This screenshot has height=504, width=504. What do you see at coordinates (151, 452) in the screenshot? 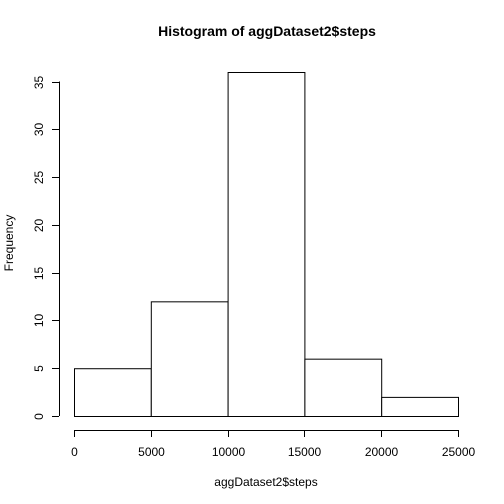
I see `x-tick-label: 5000` at bounding box center [151, 452].